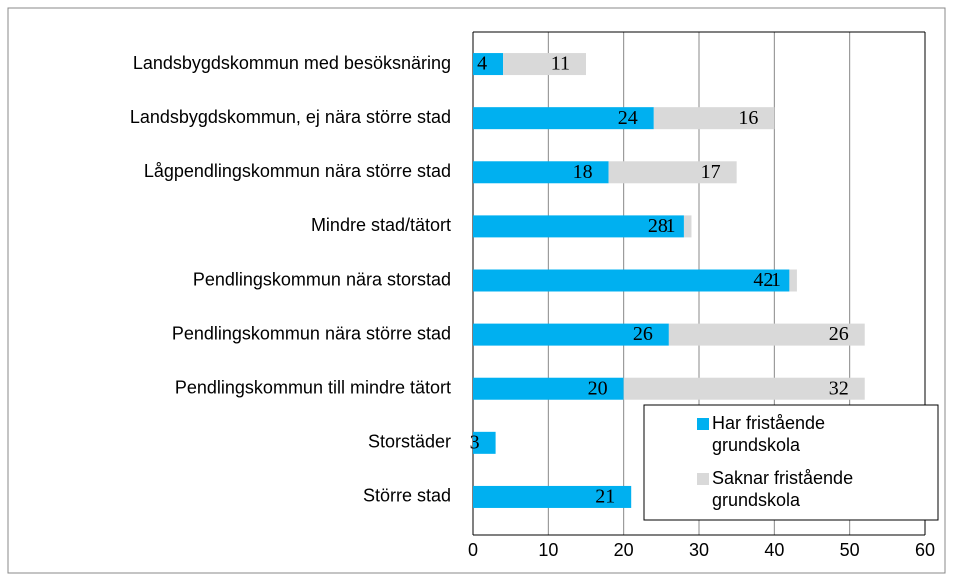 This screenshot has height=579, width=953. Describe the element at coordinates (560, 64) in the screenshot. I see `data-label: 11` at that location.